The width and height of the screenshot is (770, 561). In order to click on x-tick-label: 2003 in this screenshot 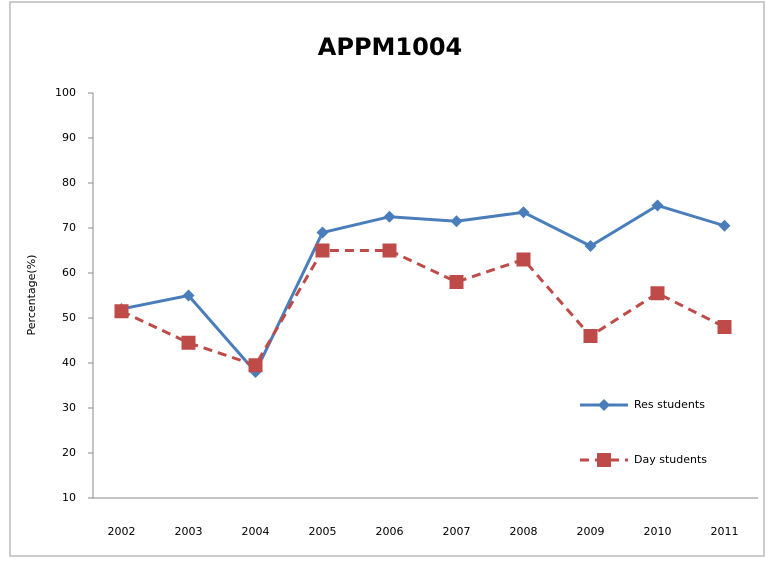, I will do `click(189, 531)`.